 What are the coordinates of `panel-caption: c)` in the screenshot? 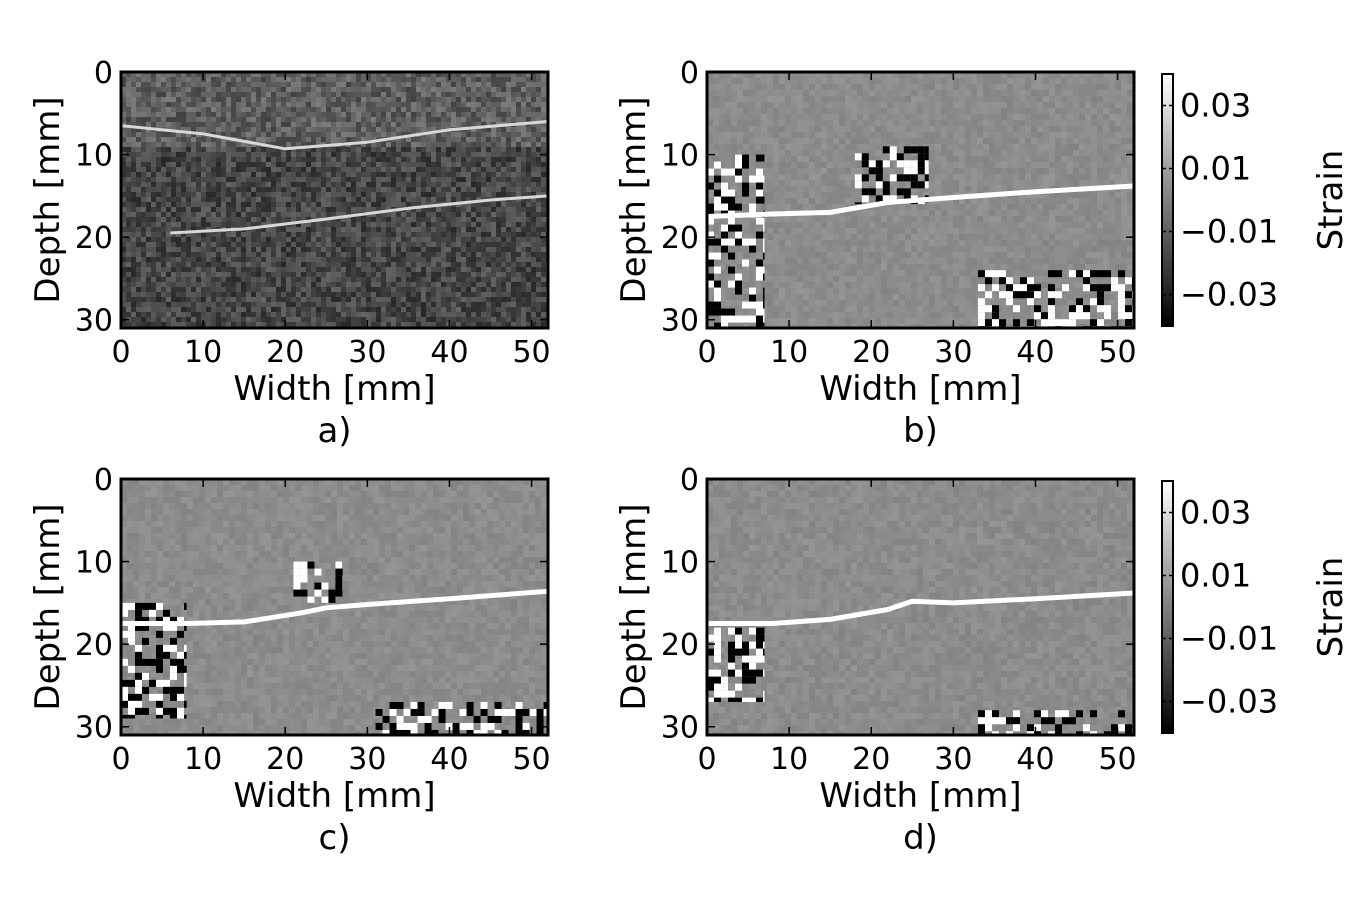 It's located at (335, 838).